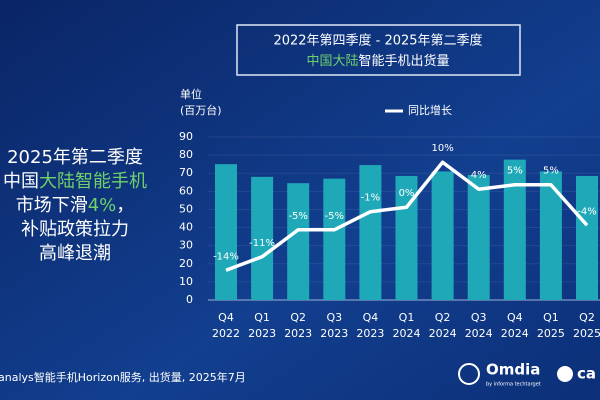  What do you see at coordinates (226, 256) in the screenshot?
I see `data-label: -14%` at bounding box center [226, 256].